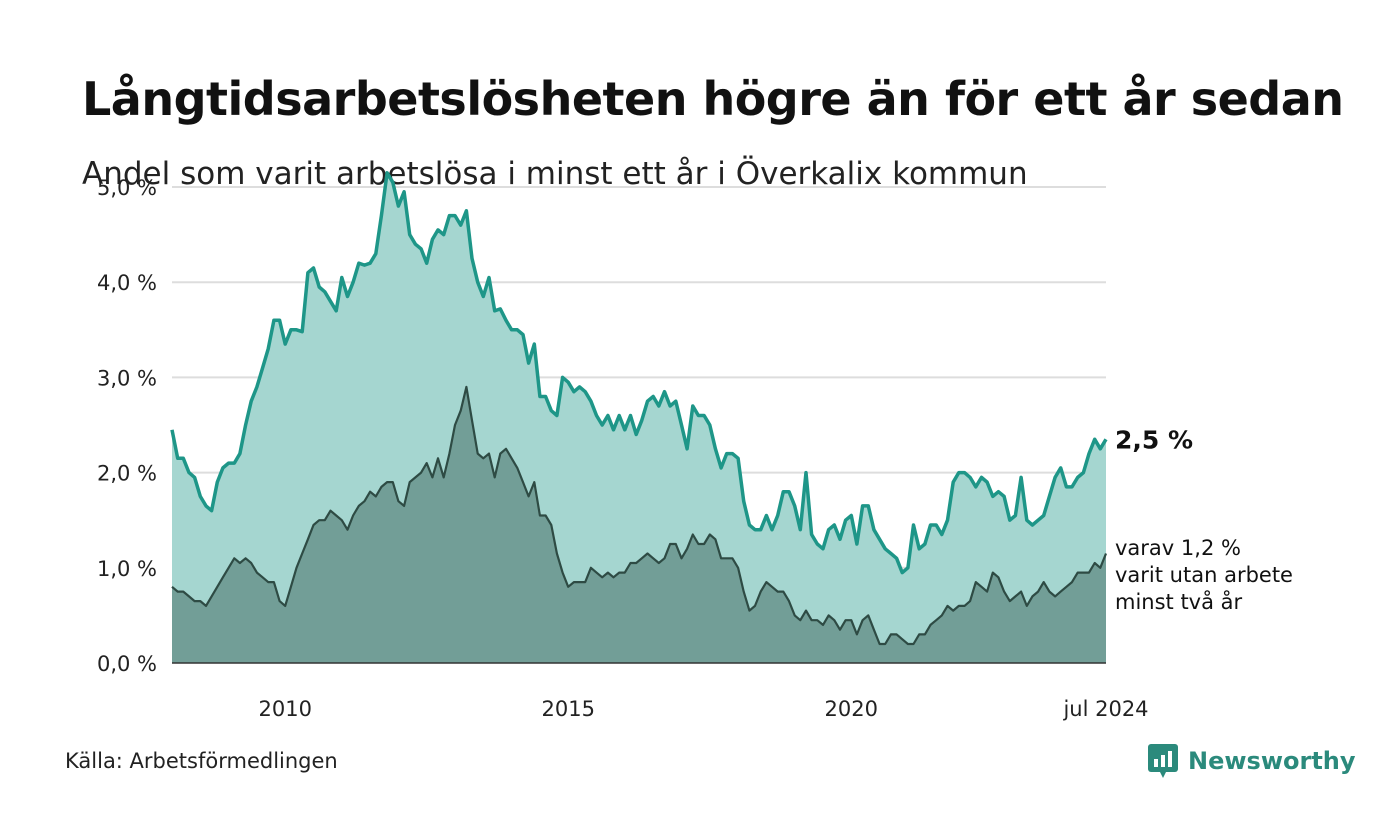 The width and height of the screenshot is (1400, 840). What do you see at coordinates (1154, 439) in the screenshot?
I see `end-label-main: 2,5 %` at bounding box center [1154, 439].